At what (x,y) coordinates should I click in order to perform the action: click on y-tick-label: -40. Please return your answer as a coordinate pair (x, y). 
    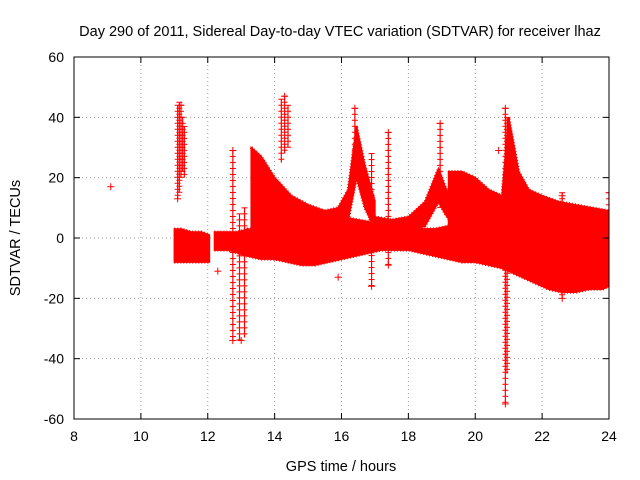
    Looking at the image, I should click on (54, 359).